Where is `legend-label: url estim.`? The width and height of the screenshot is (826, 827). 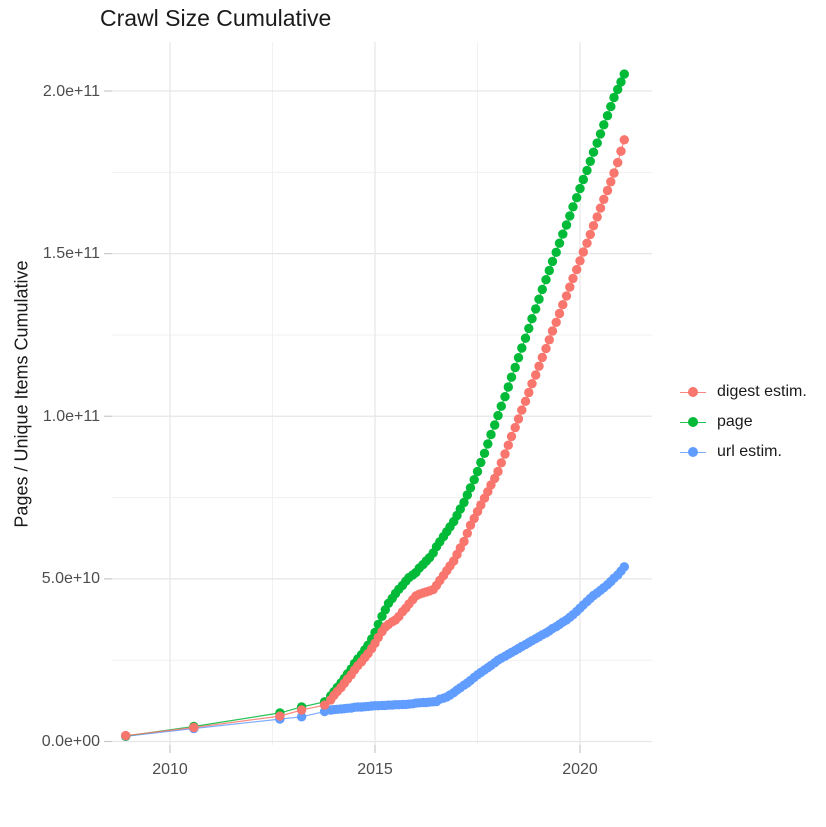 legend-label: url estim. is located at coordinates (749, 451).